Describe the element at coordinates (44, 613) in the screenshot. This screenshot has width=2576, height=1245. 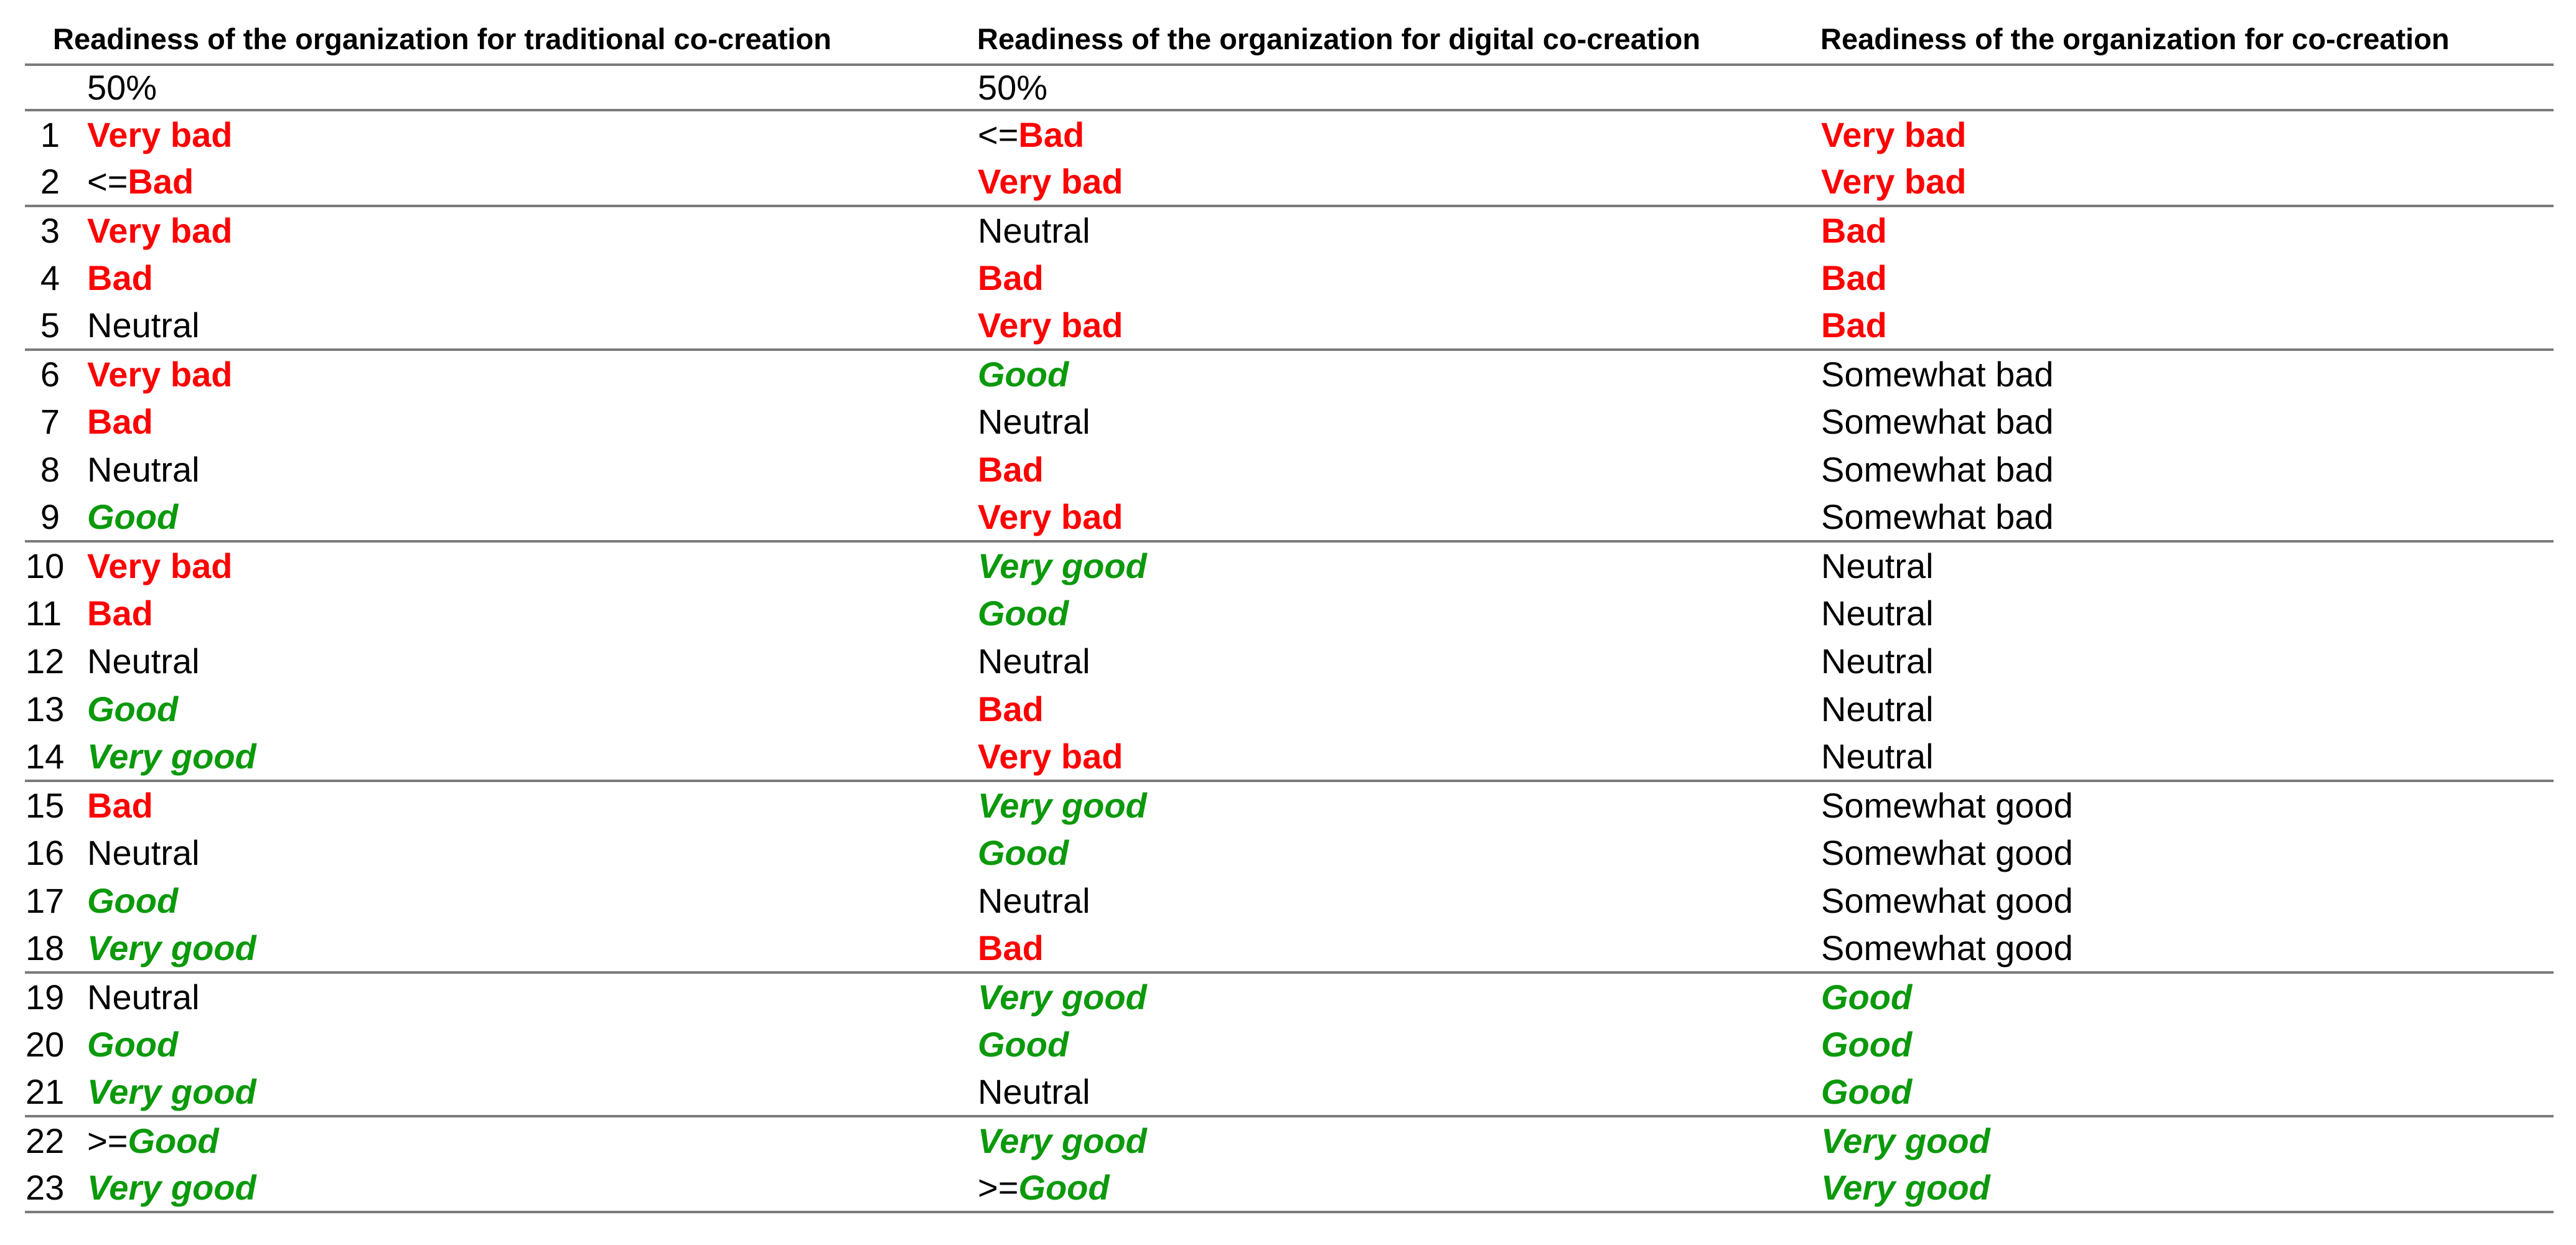
I see `row-number: 11` at that location.